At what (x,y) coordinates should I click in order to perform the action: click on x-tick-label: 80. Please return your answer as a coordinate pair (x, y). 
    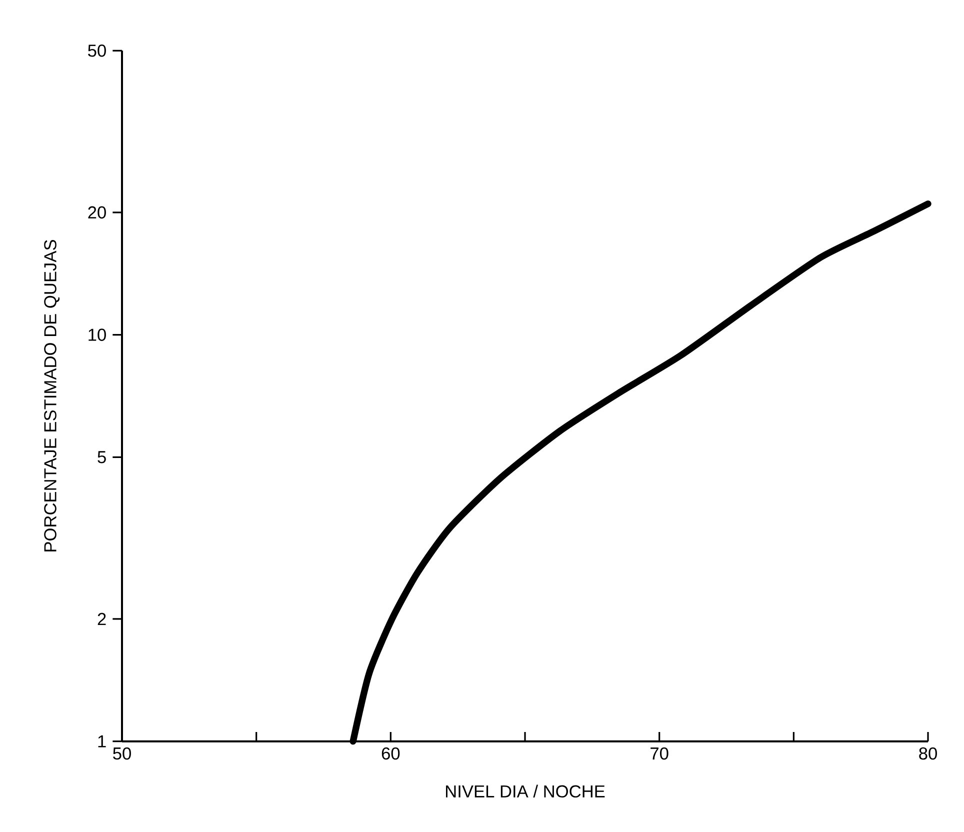
    Looking at the image, I should click on (928, 753).